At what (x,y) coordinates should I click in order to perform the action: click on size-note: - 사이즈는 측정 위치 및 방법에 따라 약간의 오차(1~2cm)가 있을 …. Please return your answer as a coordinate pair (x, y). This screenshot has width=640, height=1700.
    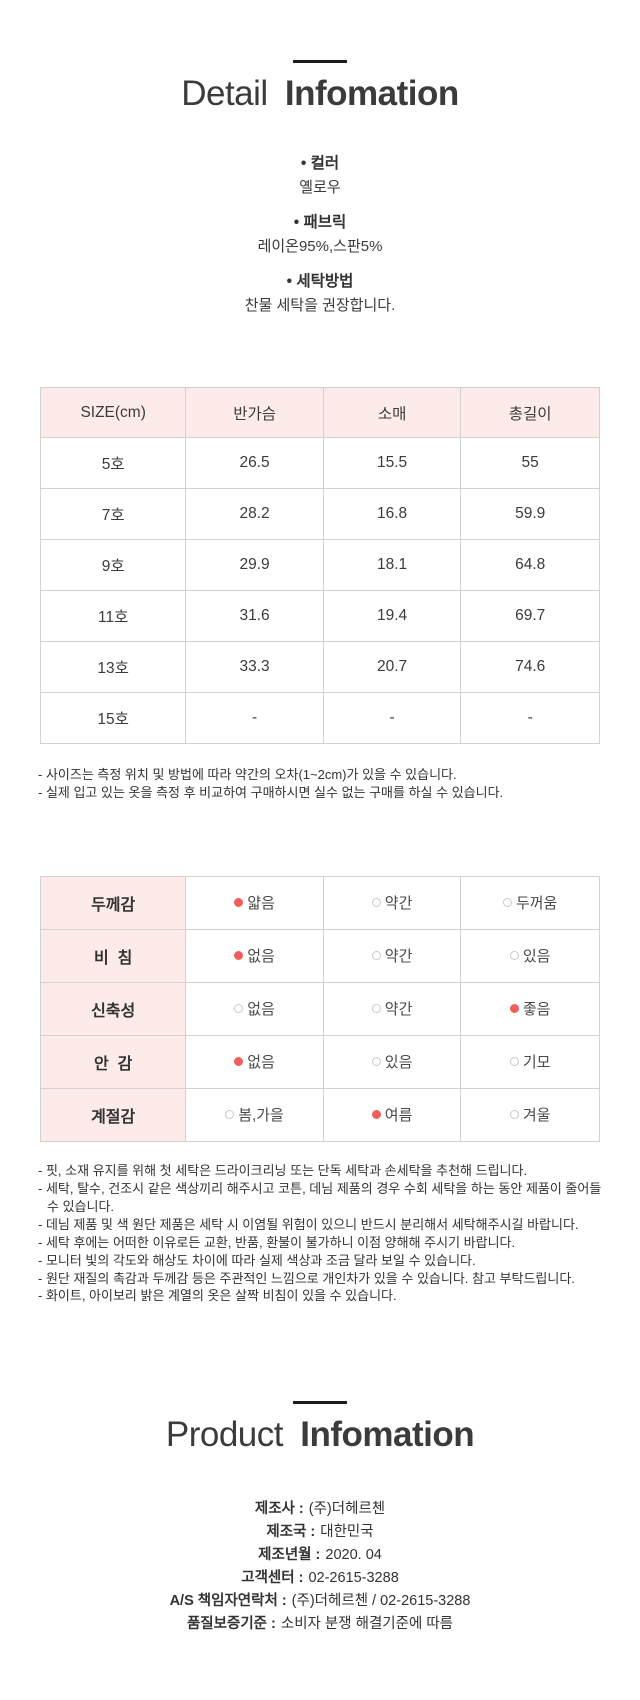
    Looking at the image, I should click on (247, 774).